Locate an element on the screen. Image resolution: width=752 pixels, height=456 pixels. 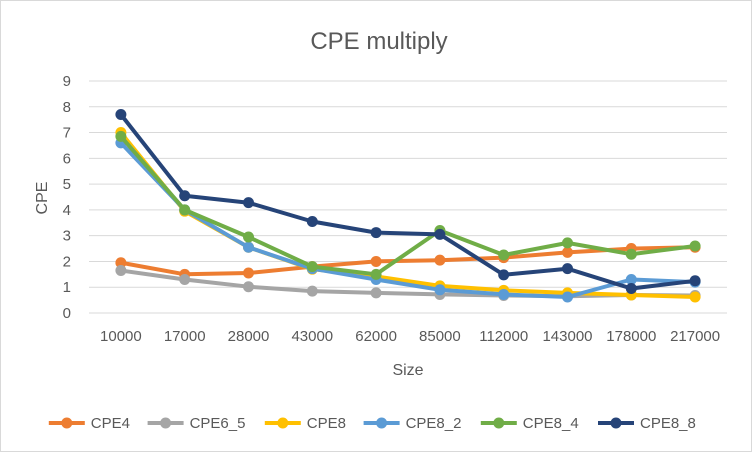
legend-item-cpe6-5: CPE6_5 is located at coordinates (196, 423).